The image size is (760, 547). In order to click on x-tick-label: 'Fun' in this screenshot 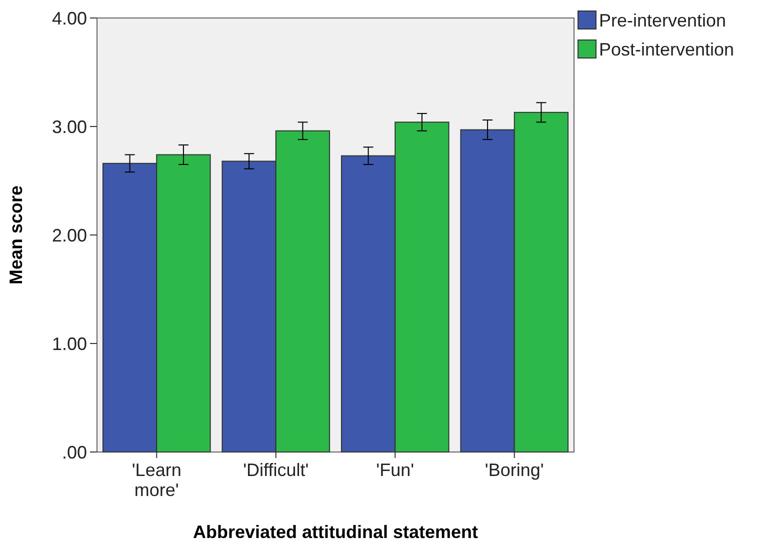, I will do `click(395, 470)`.